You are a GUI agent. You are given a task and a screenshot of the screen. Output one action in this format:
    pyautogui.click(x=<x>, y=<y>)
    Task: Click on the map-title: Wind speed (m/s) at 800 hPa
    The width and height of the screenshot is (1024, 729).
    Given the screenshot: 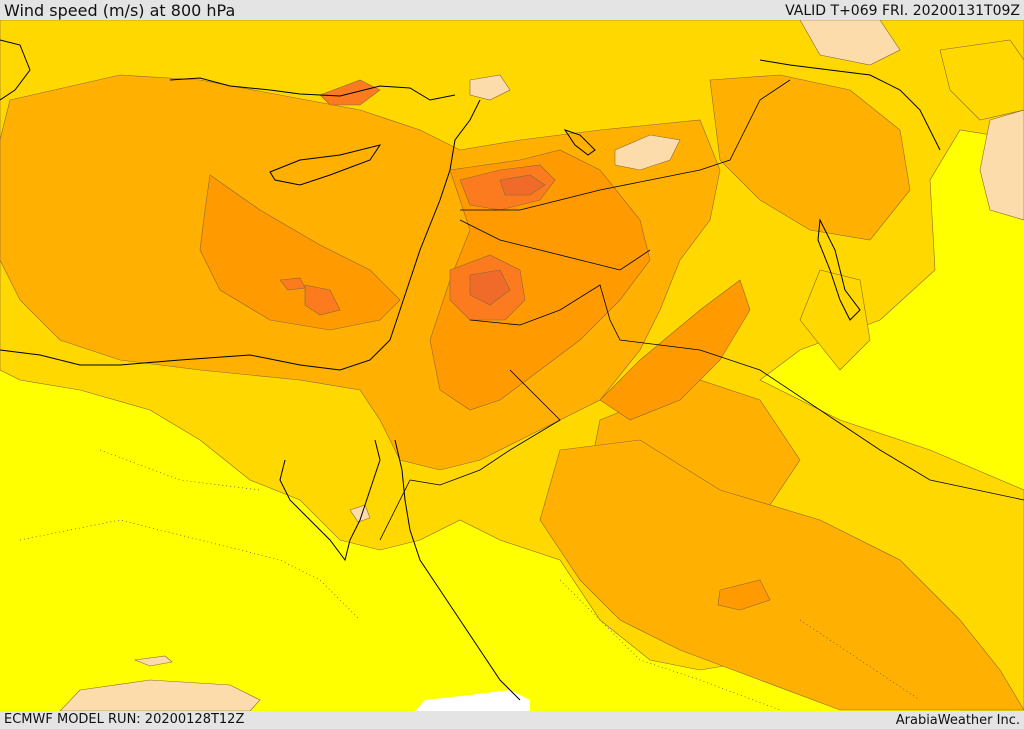 What is the action you would take?
    pyautogui.click(x=120, y=10)
    